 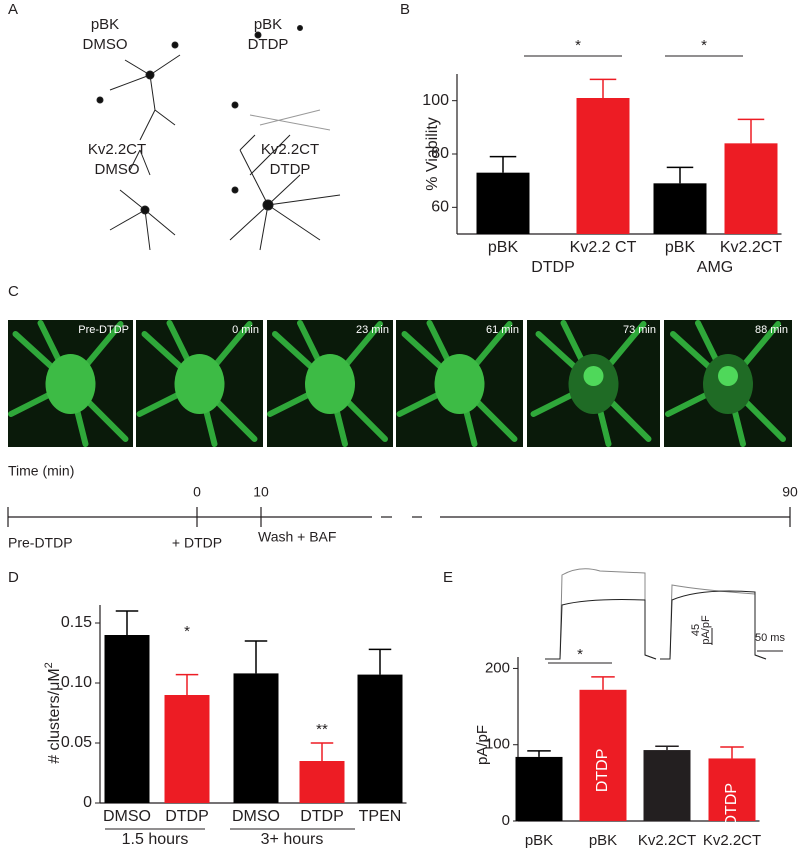 What do you see at coordinates (13, 577) in the screenshot?
I see `panel-letter: D` at bounding box center [13, 577].